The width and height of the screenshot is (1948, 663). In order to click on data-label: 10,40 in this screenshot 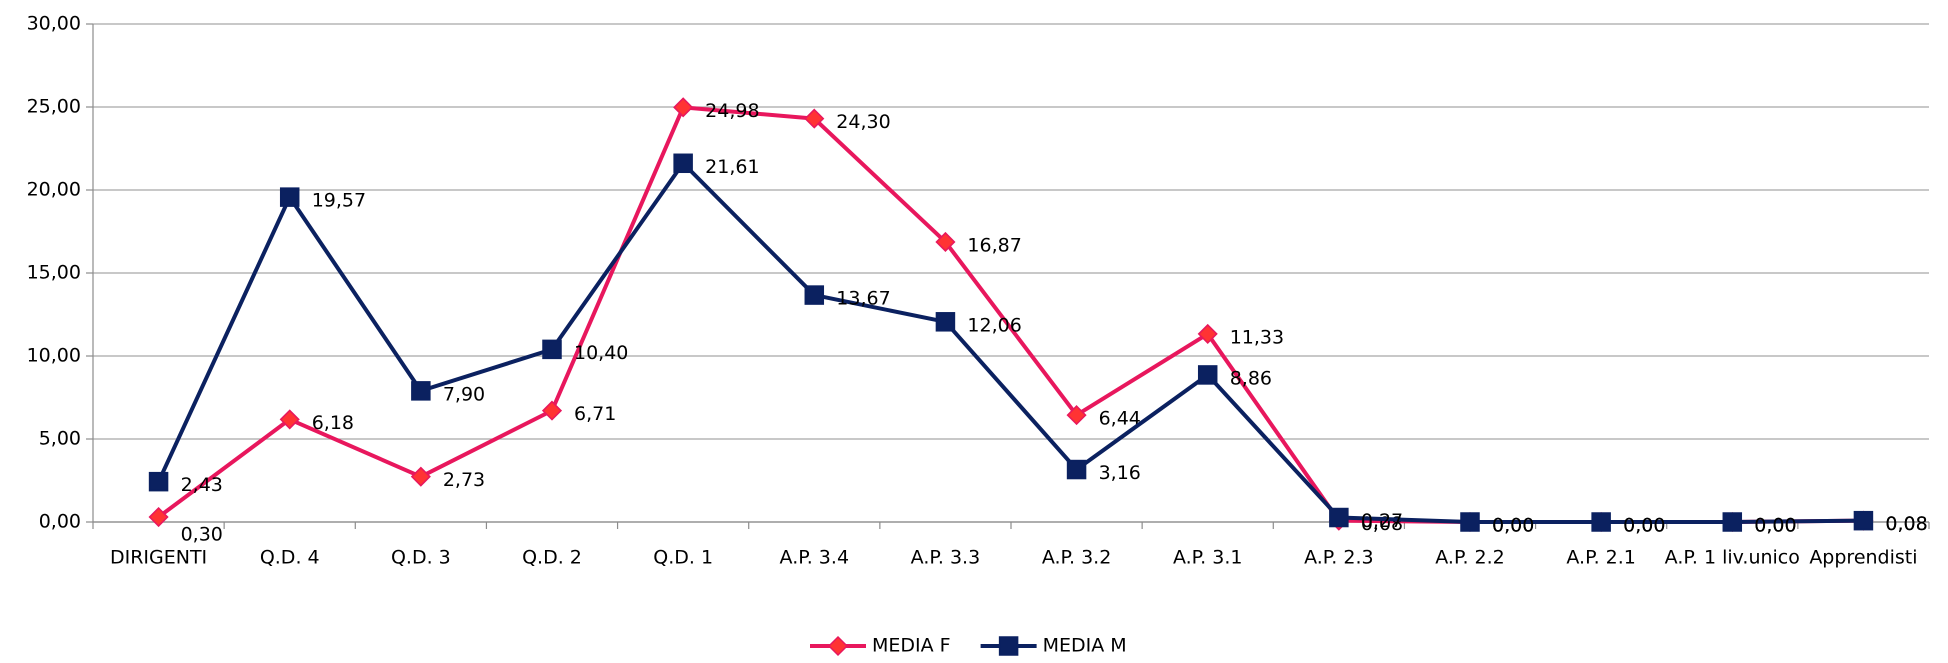, I will do `click(601, 353)`.